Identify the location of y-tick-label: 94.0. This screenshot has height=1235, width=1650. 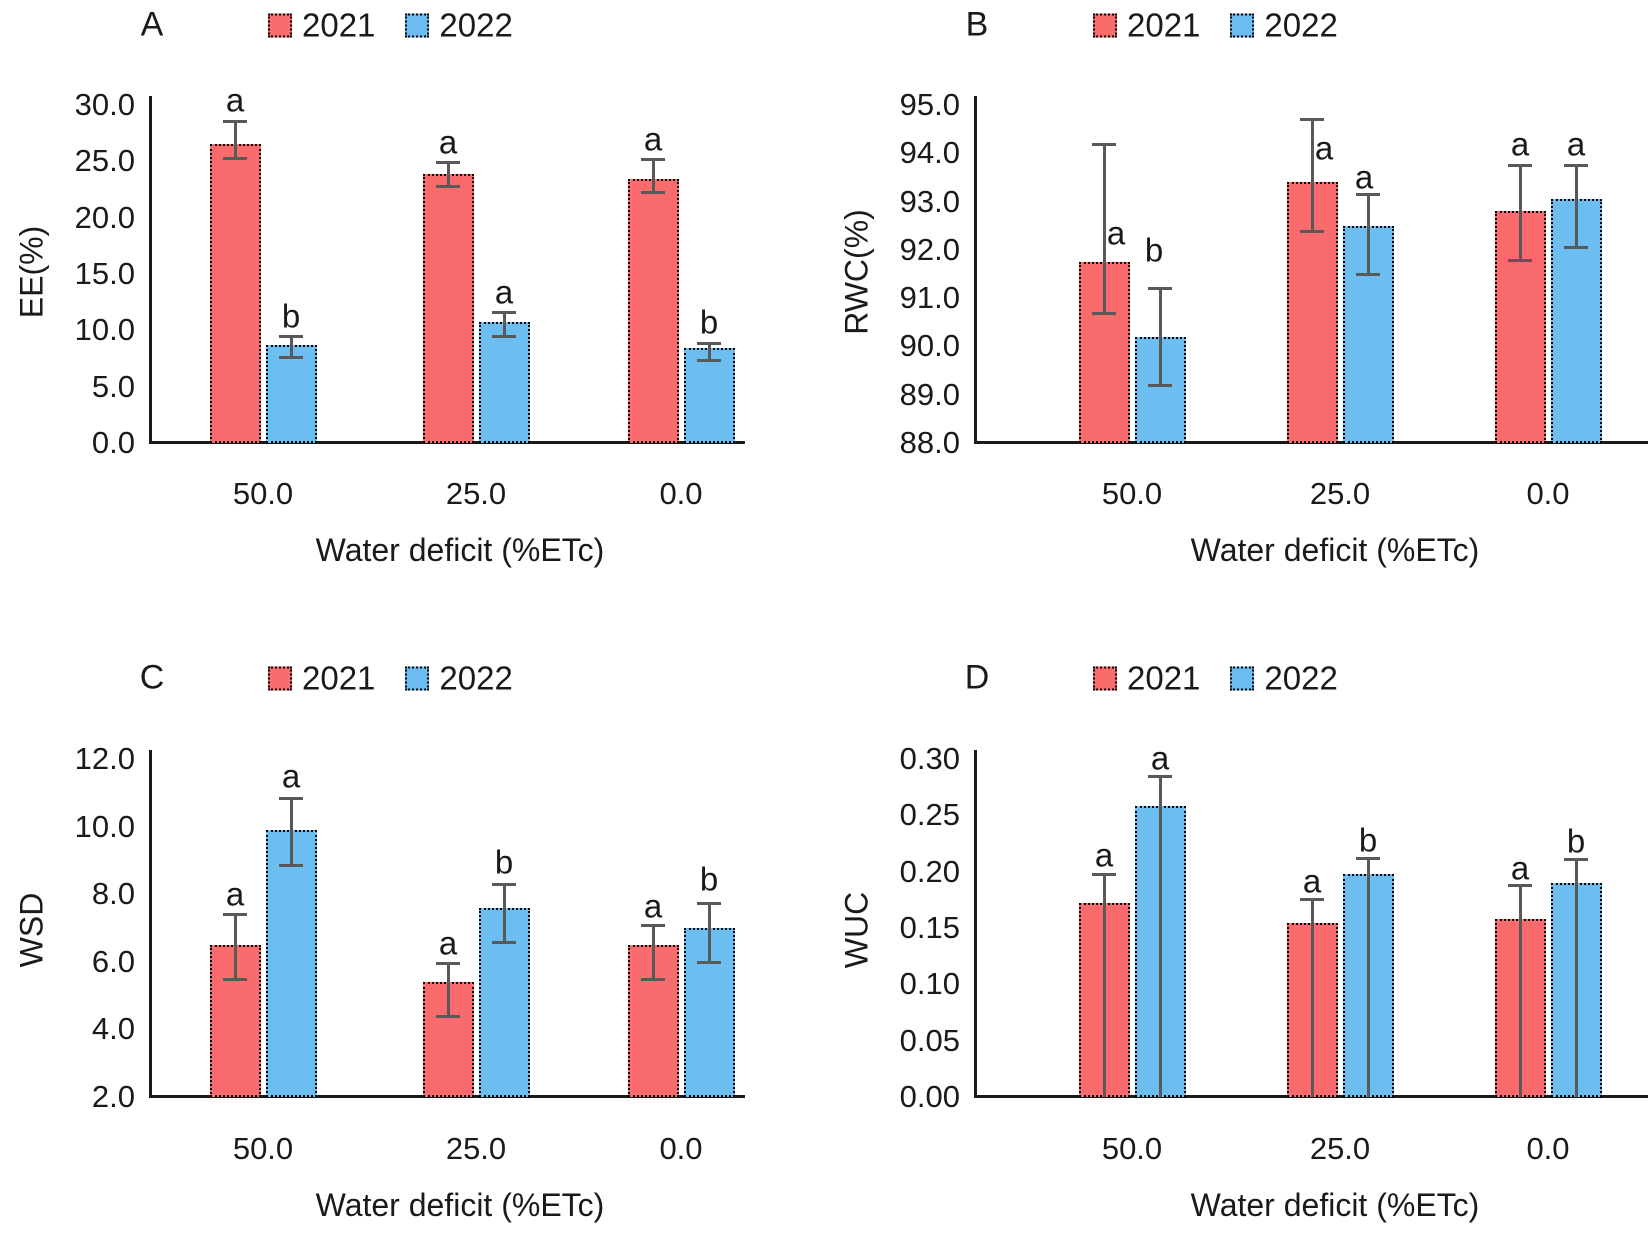
(929, 153).